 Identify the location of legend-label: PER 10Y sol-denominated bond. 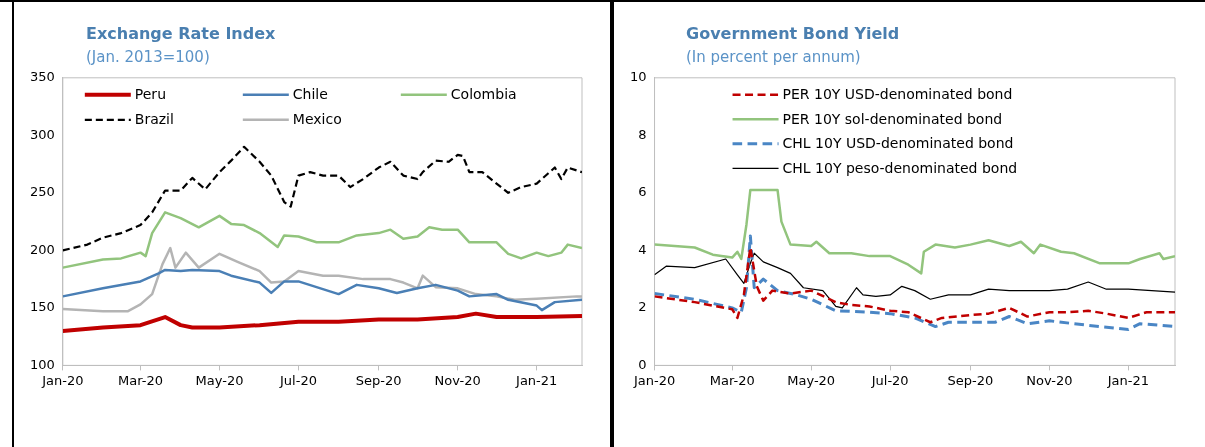
(892, 118).